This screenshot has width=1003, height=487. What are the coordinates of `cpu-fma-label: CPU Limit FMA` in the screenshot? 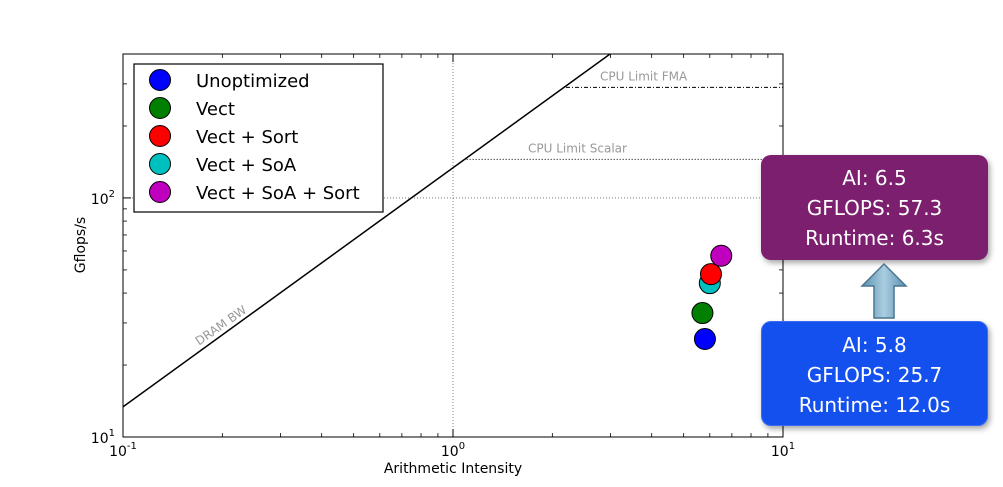 It's located at (644, 76).